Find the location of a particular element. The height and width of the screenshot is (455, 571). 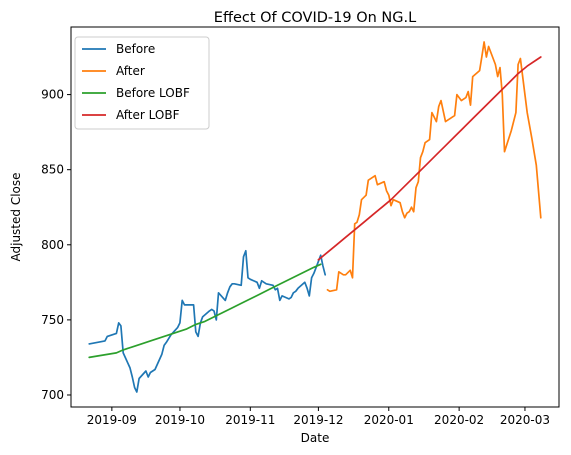

y-tick-label: 800 is located at coordinates (52, 245).